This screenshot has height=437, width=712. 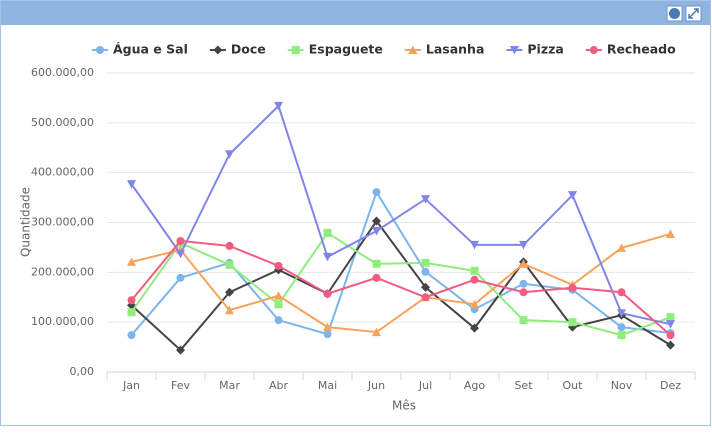 What do you see at coordinates (62, 122) in the screenshot?
I see `y-tick-label: 500.000,00` at bounding box center [62, 122].